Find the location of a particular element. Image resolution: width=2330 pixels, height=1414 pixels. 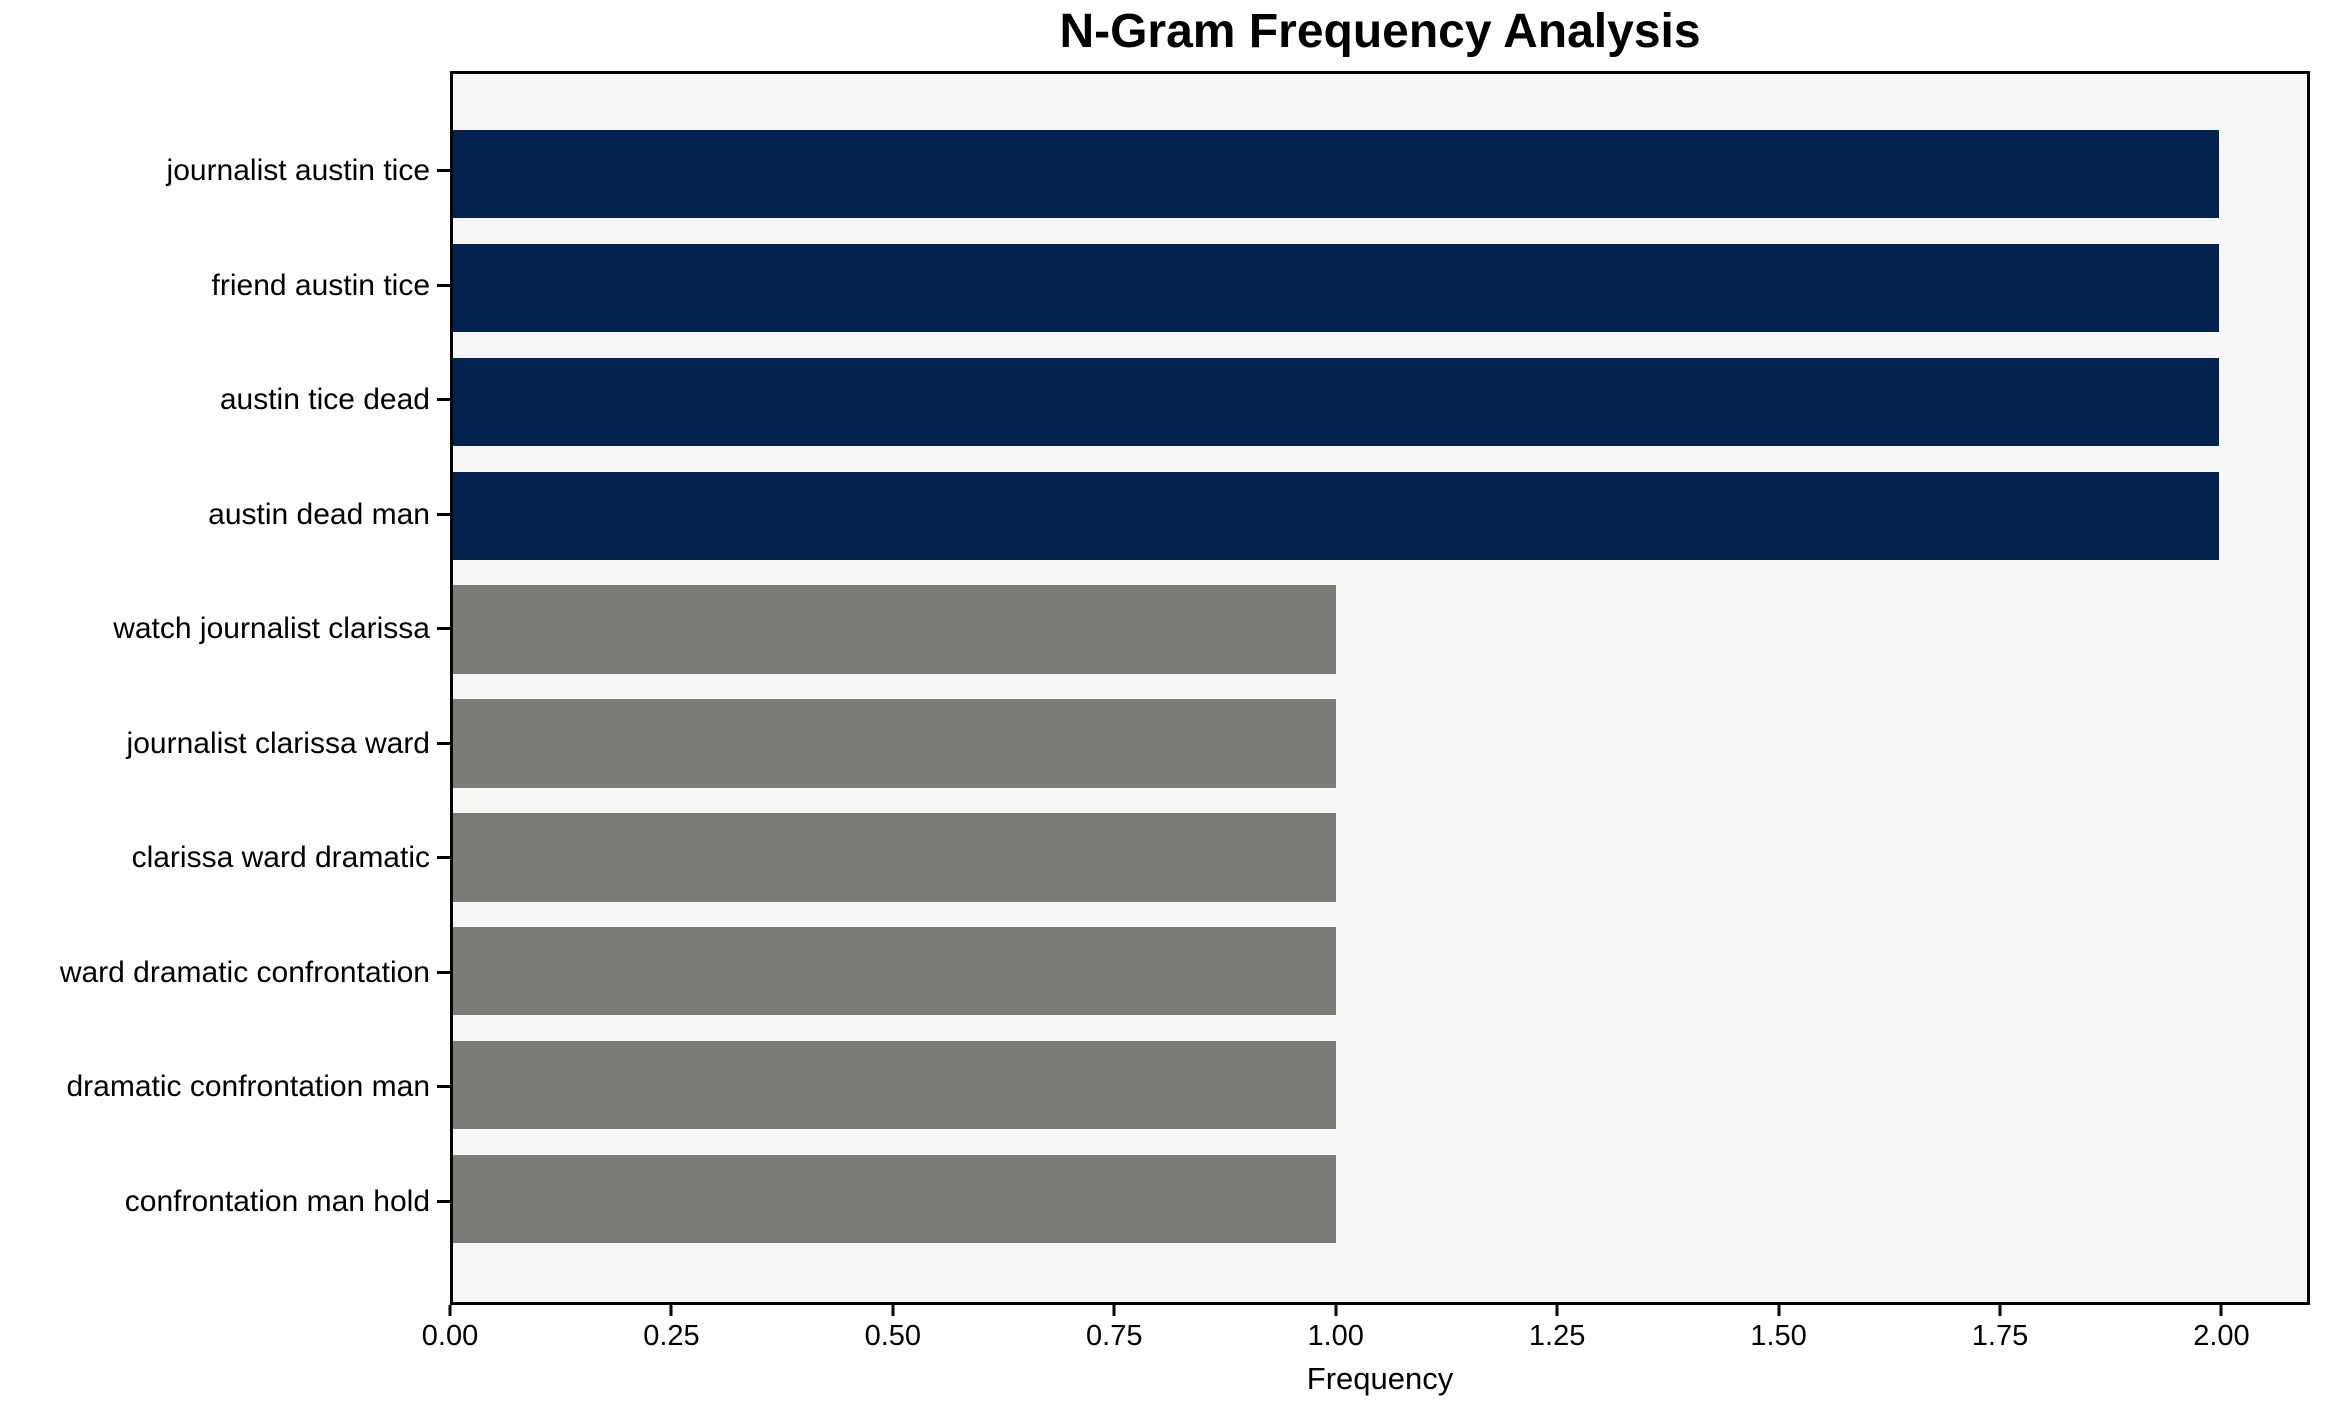

y-tick-label: dramatic confrontation man is located at coordinates (248, 1087).